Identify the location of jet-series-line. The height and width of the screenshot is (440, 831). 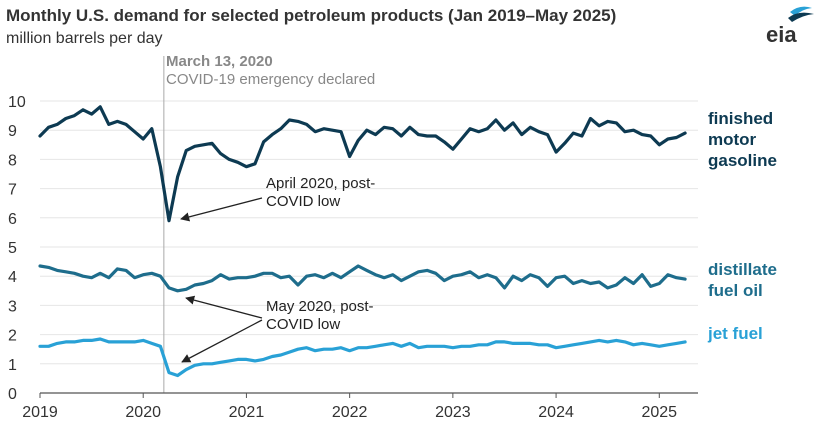
(362, 357).